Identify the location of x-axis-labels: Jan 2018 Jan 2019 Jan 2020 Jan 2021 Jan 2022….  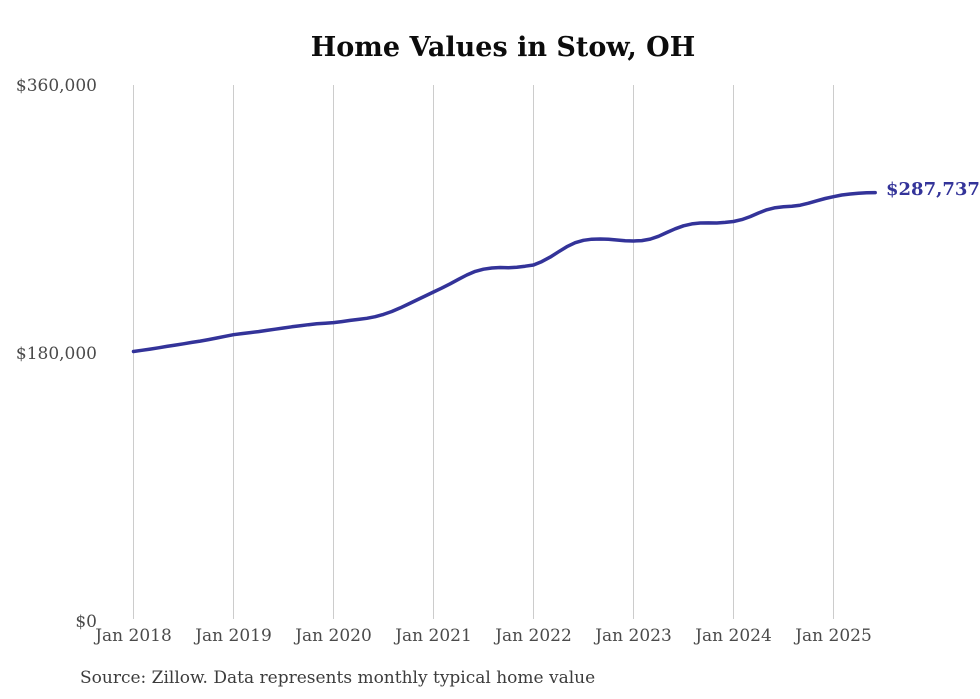
(482, 636).